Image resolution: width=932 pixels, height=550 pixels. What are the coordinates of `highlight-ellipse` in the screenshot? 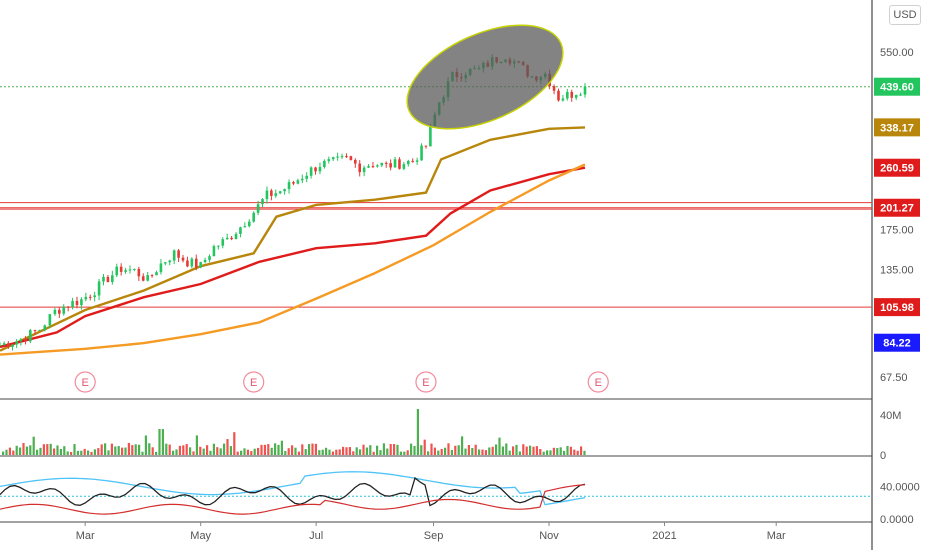 It's located at (485, 77).